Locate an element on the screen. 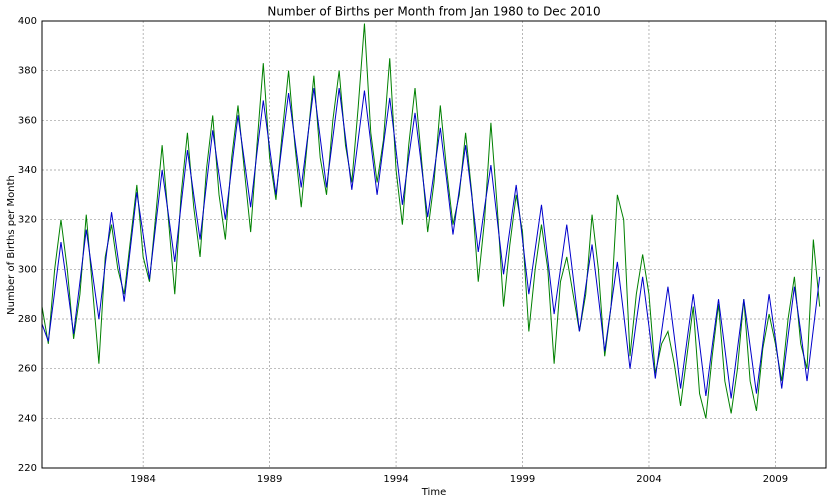  y-tick-label: 340 is located at coordinates (27, 170).